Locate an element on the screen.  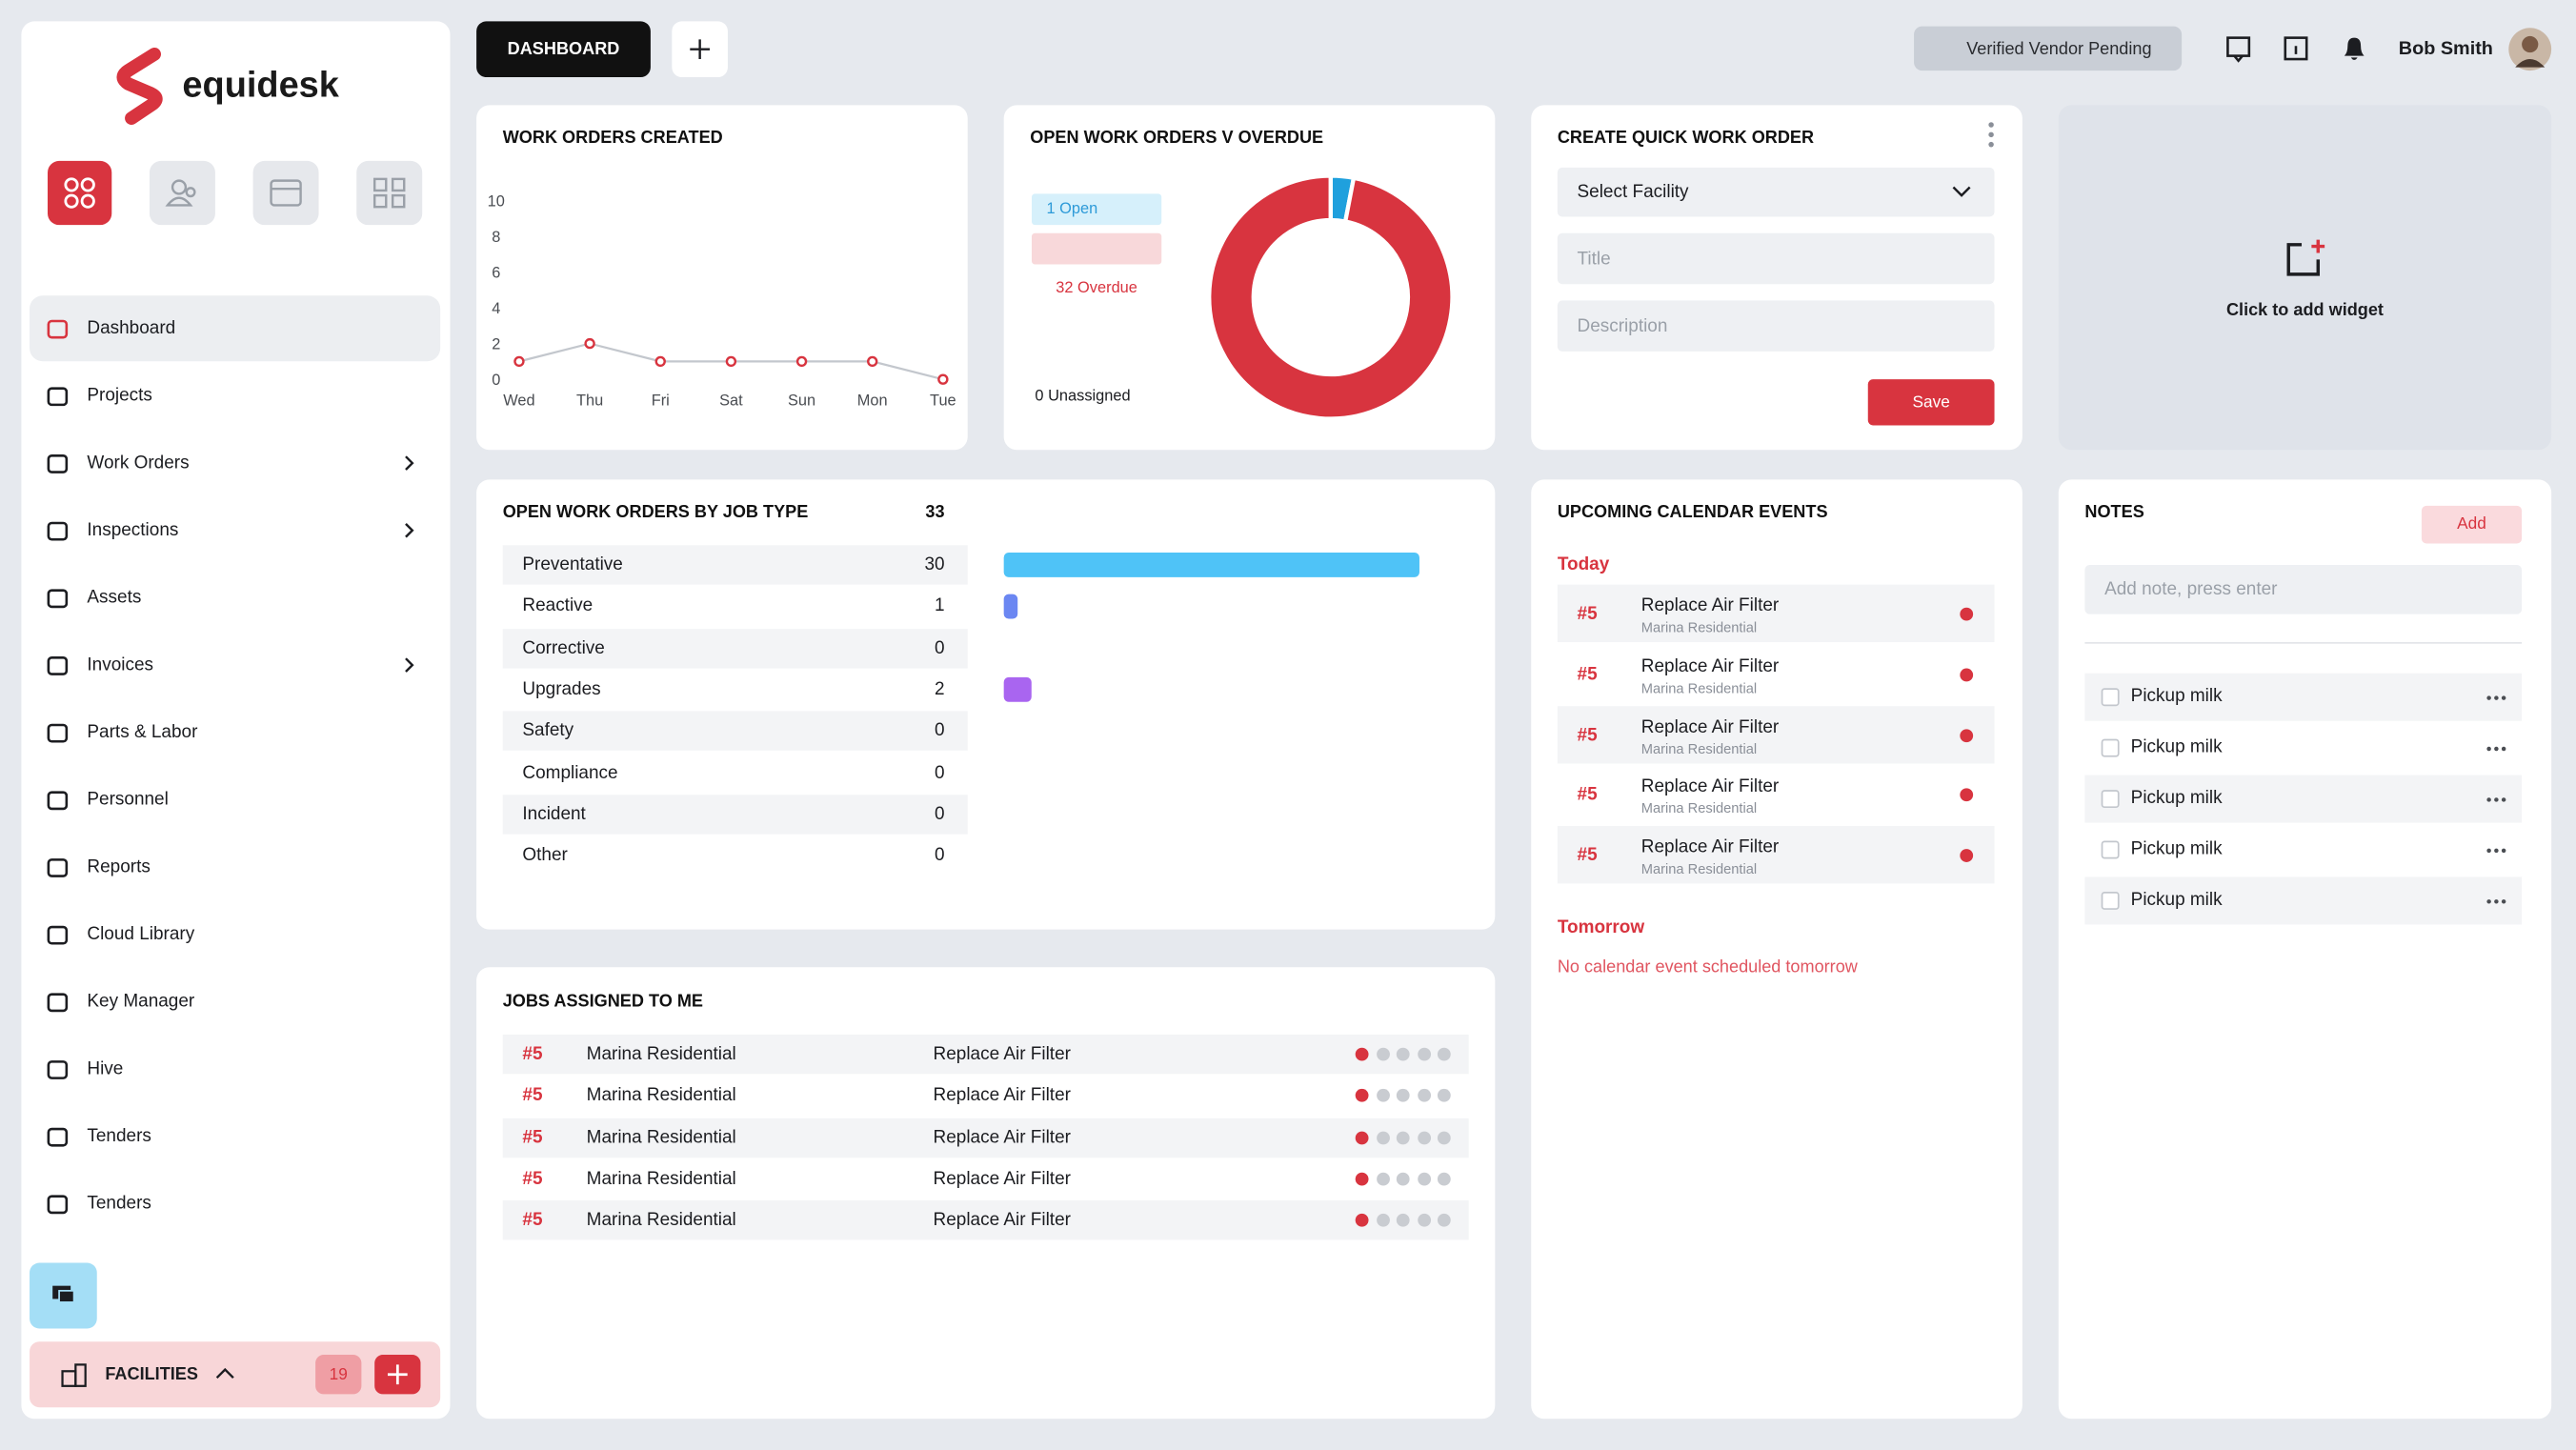
add-facility-button is located at coordinates (398, 1375).